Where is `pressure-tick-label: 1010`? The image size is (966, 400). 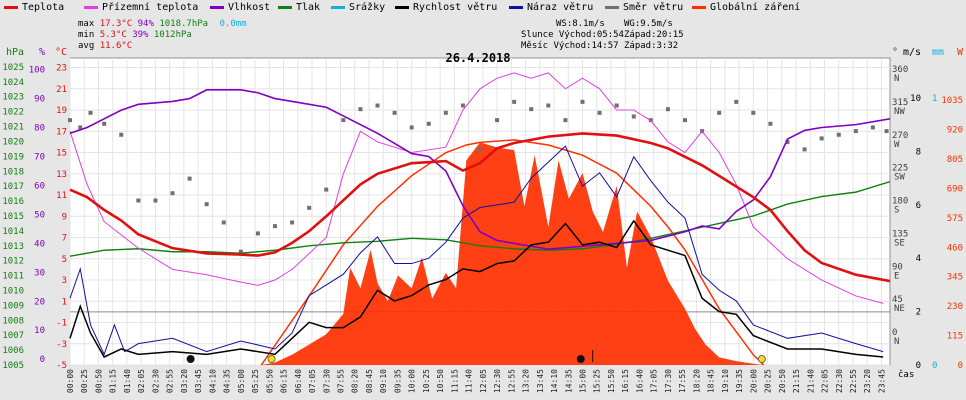 pressure-tick-label: 1010 is located at coordinates (13, 291).